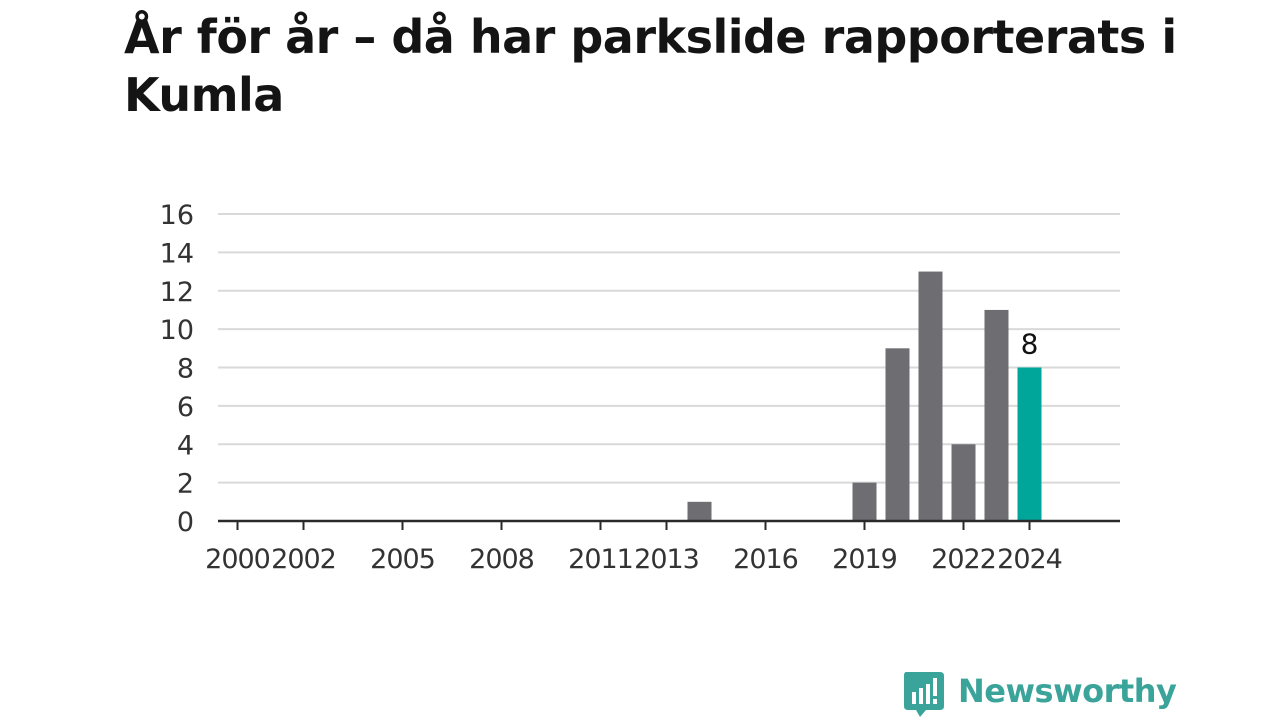 The height and width of the screenshot is (722, 1280). Describe the element at coordinates (864, 396) in the screenshot. I see `bars` at that location.